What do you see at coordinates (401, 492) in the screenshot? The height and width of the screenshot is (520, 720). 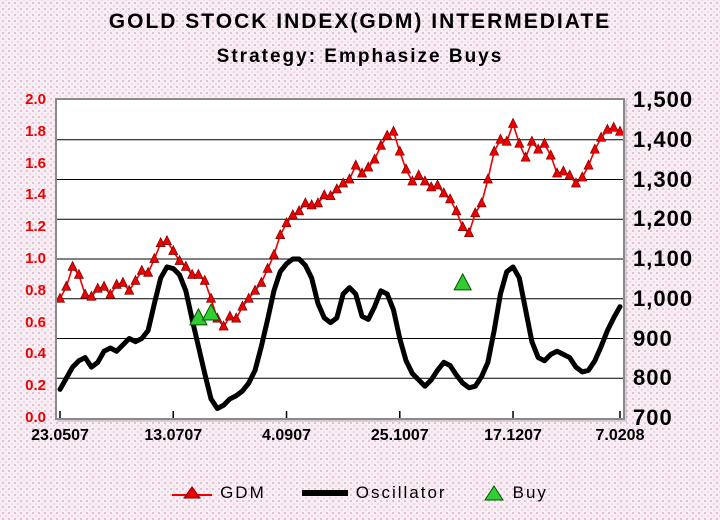 I see `legend-label-oscillator: Oscillator` at bounding box center [401, 492].